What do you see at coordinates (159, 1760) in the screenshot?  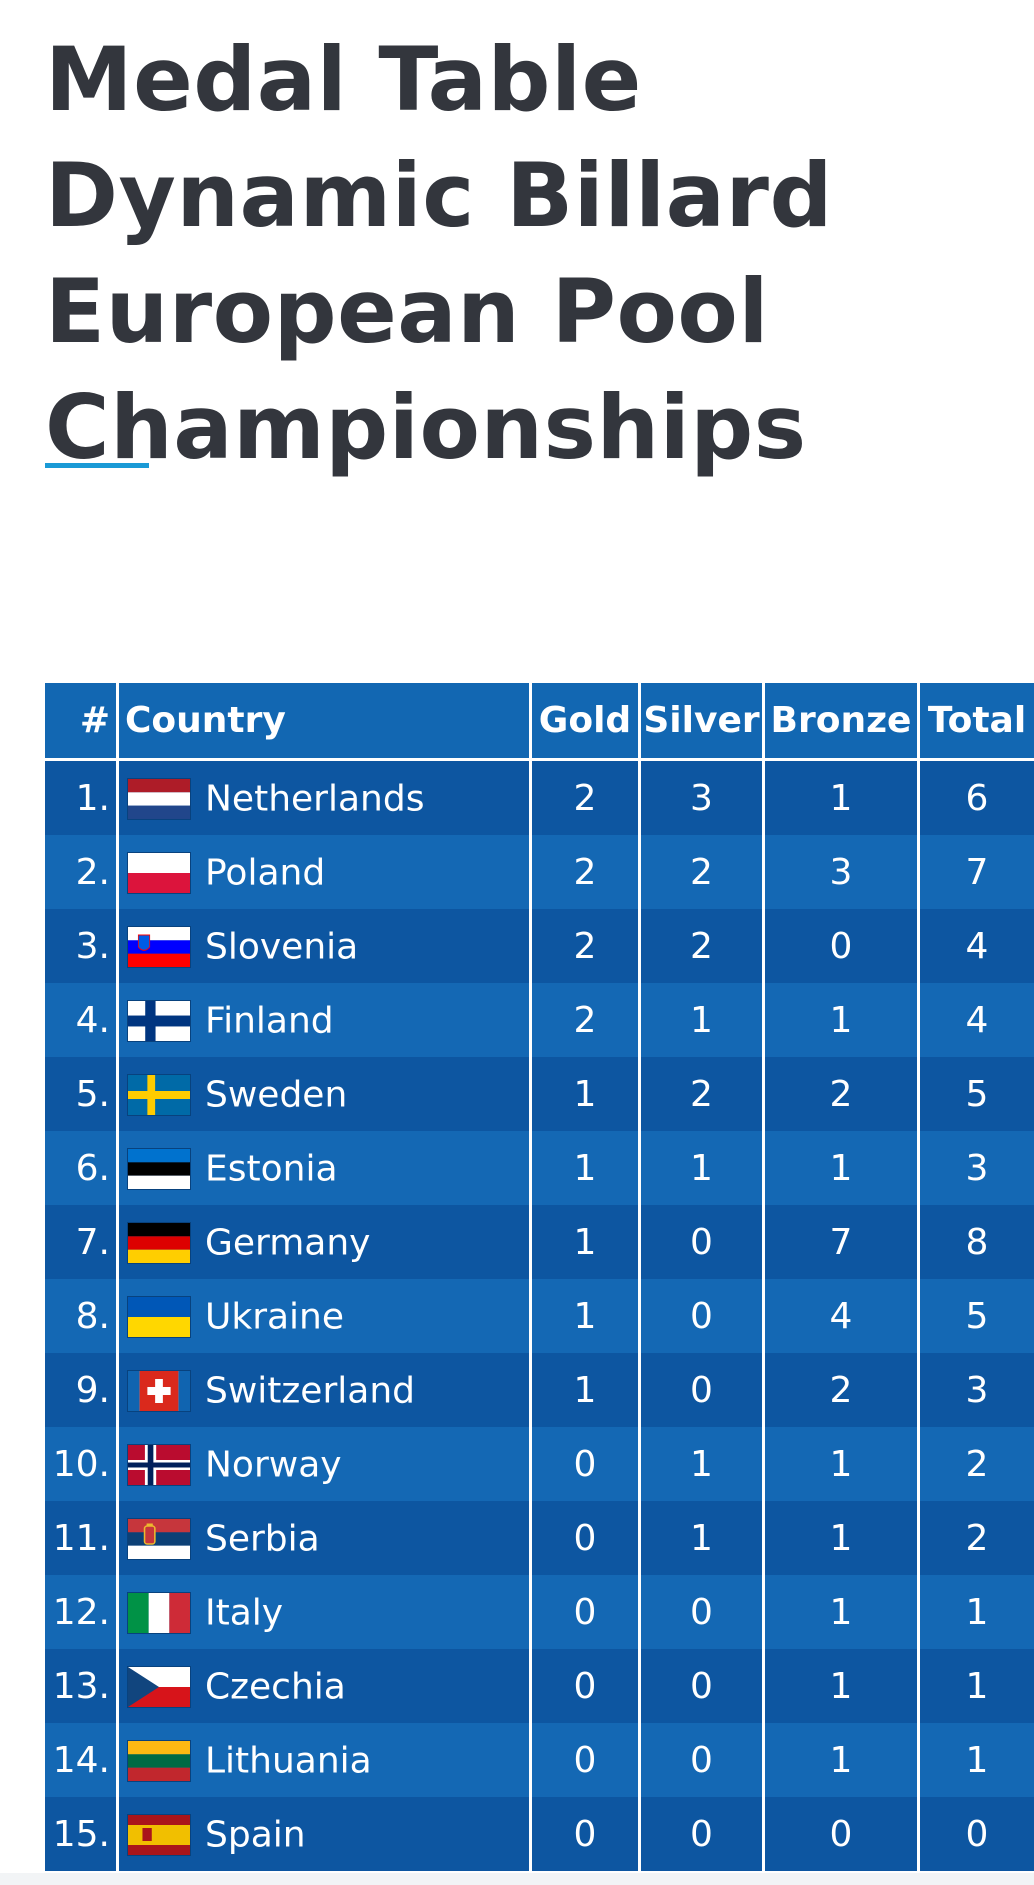 I see `lithuania-flag-icon` at bounding box center [159, 1760].